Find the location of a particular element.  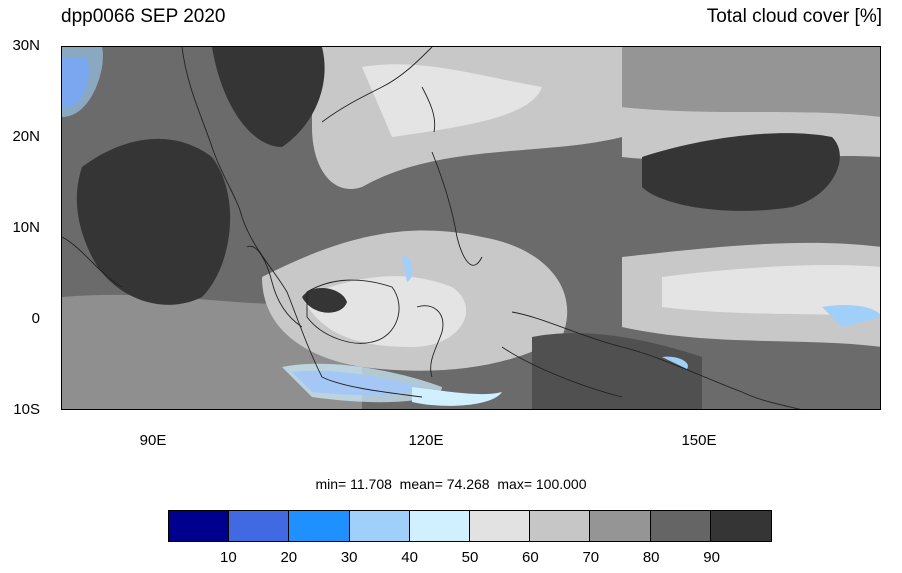

colorbar-tick-label: 20 is located at coordinates (289, 557).